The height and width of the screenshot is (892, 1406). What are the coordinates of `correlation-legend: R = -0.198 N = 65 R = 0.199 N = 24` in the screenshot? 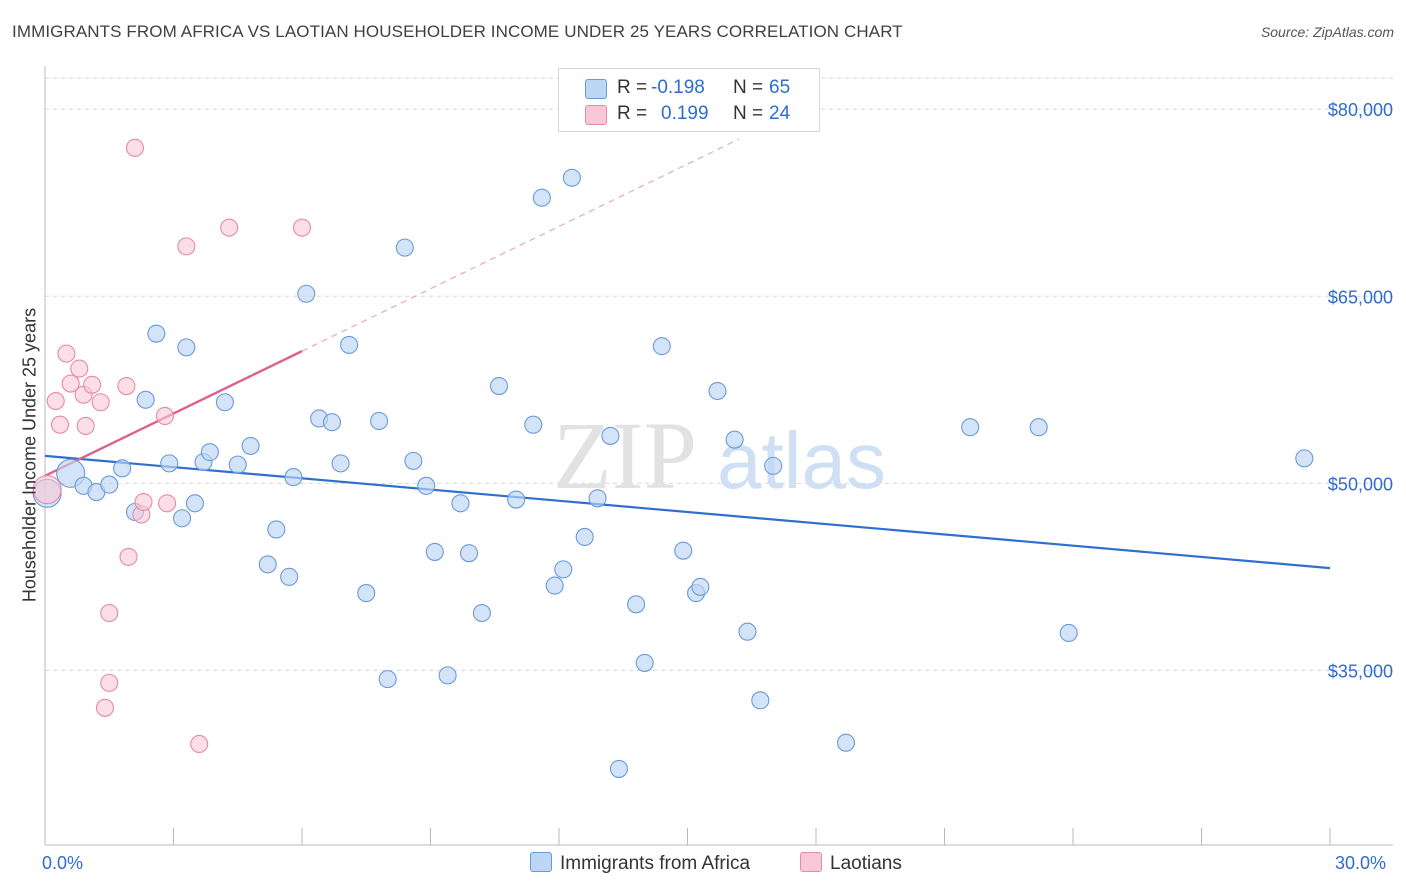 It's located at (689, 100).